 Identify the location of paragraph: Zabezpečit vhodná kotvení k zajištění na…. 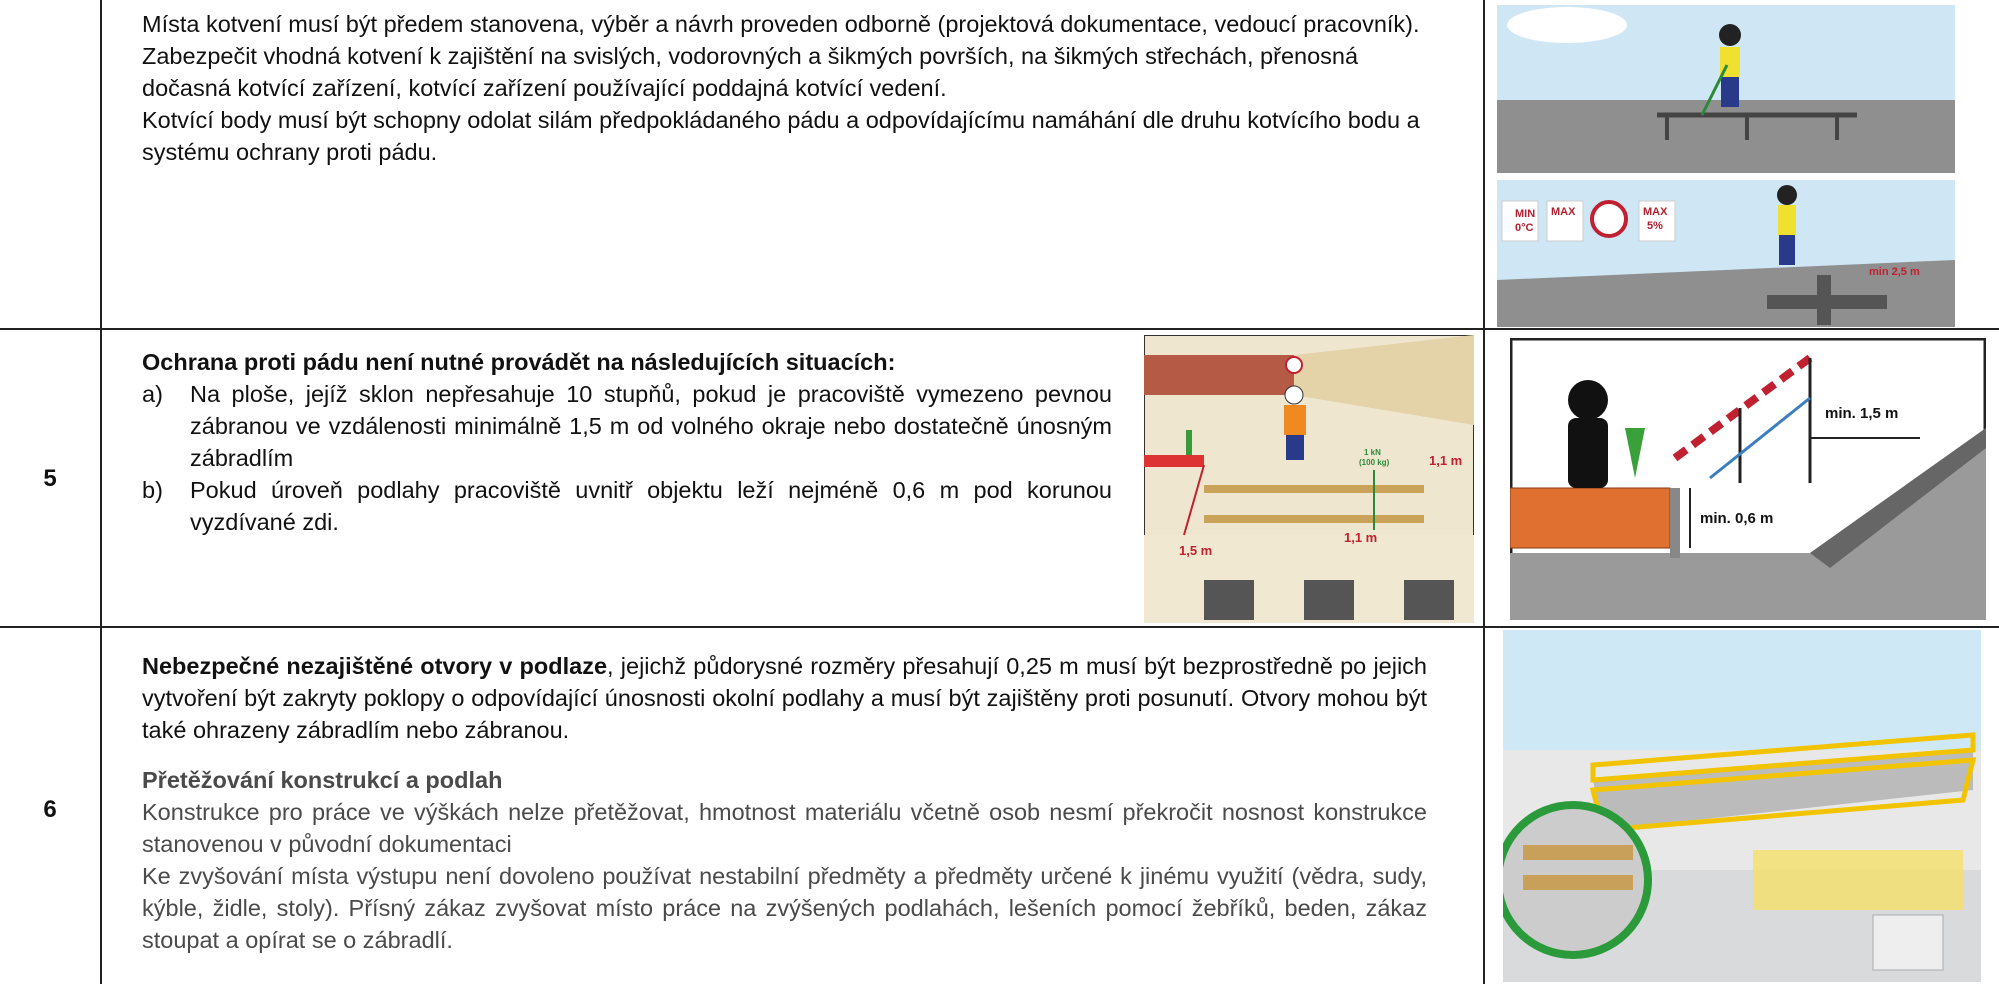
(750, 72).